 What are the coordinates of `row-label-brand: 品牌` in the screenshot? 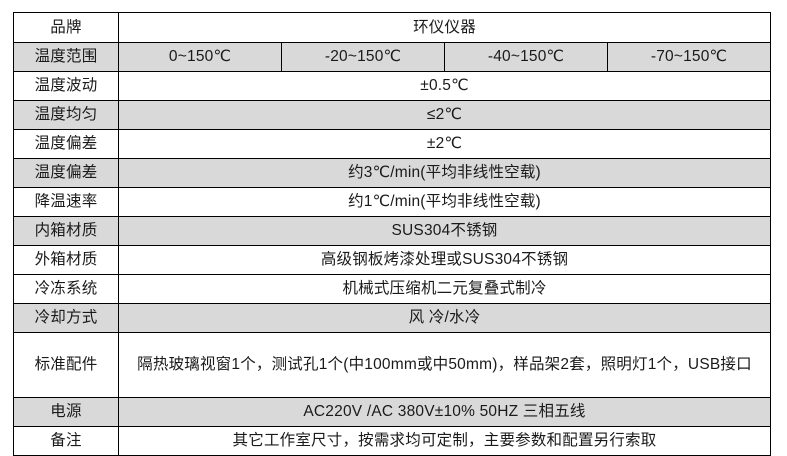 It's located at (66, 27).